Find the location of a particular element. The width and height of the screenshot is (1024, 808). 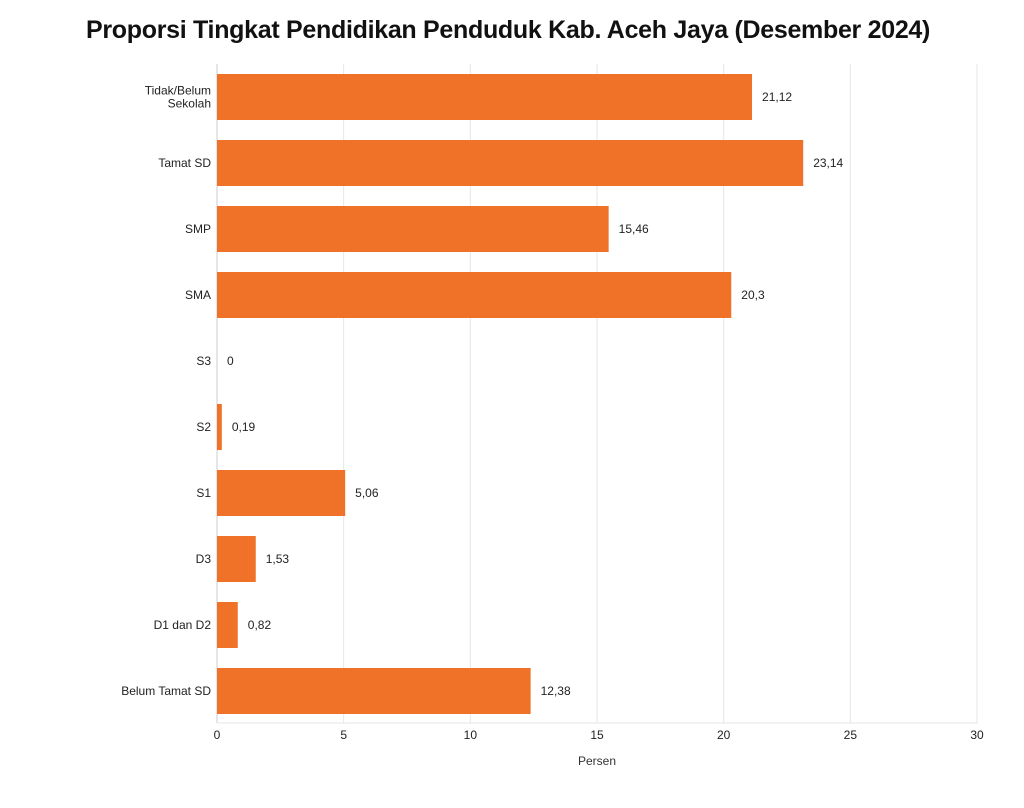

x-tick-label: 25 is located at coordinates (851, 735).